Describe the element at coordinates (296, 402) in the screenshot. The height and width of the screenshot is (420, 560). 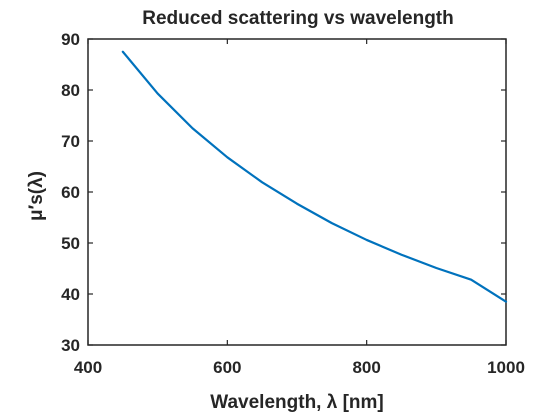
I see `x-axis-label: Wavelength, λ [nm]` at that location.